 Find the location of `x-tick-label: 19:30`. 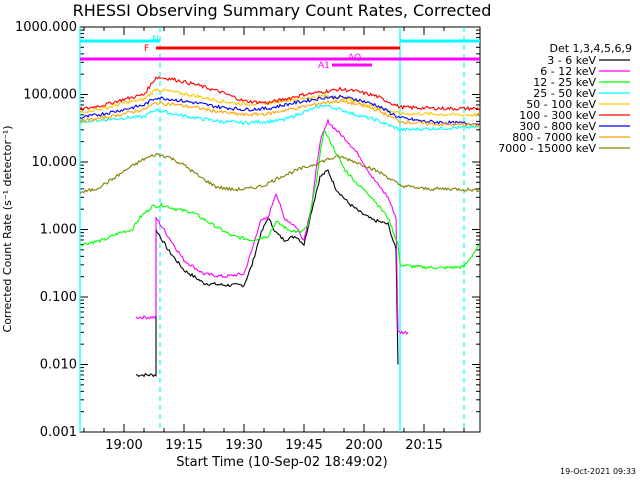

x-tick-label: 19:30 is located at coordinates (243, 445).